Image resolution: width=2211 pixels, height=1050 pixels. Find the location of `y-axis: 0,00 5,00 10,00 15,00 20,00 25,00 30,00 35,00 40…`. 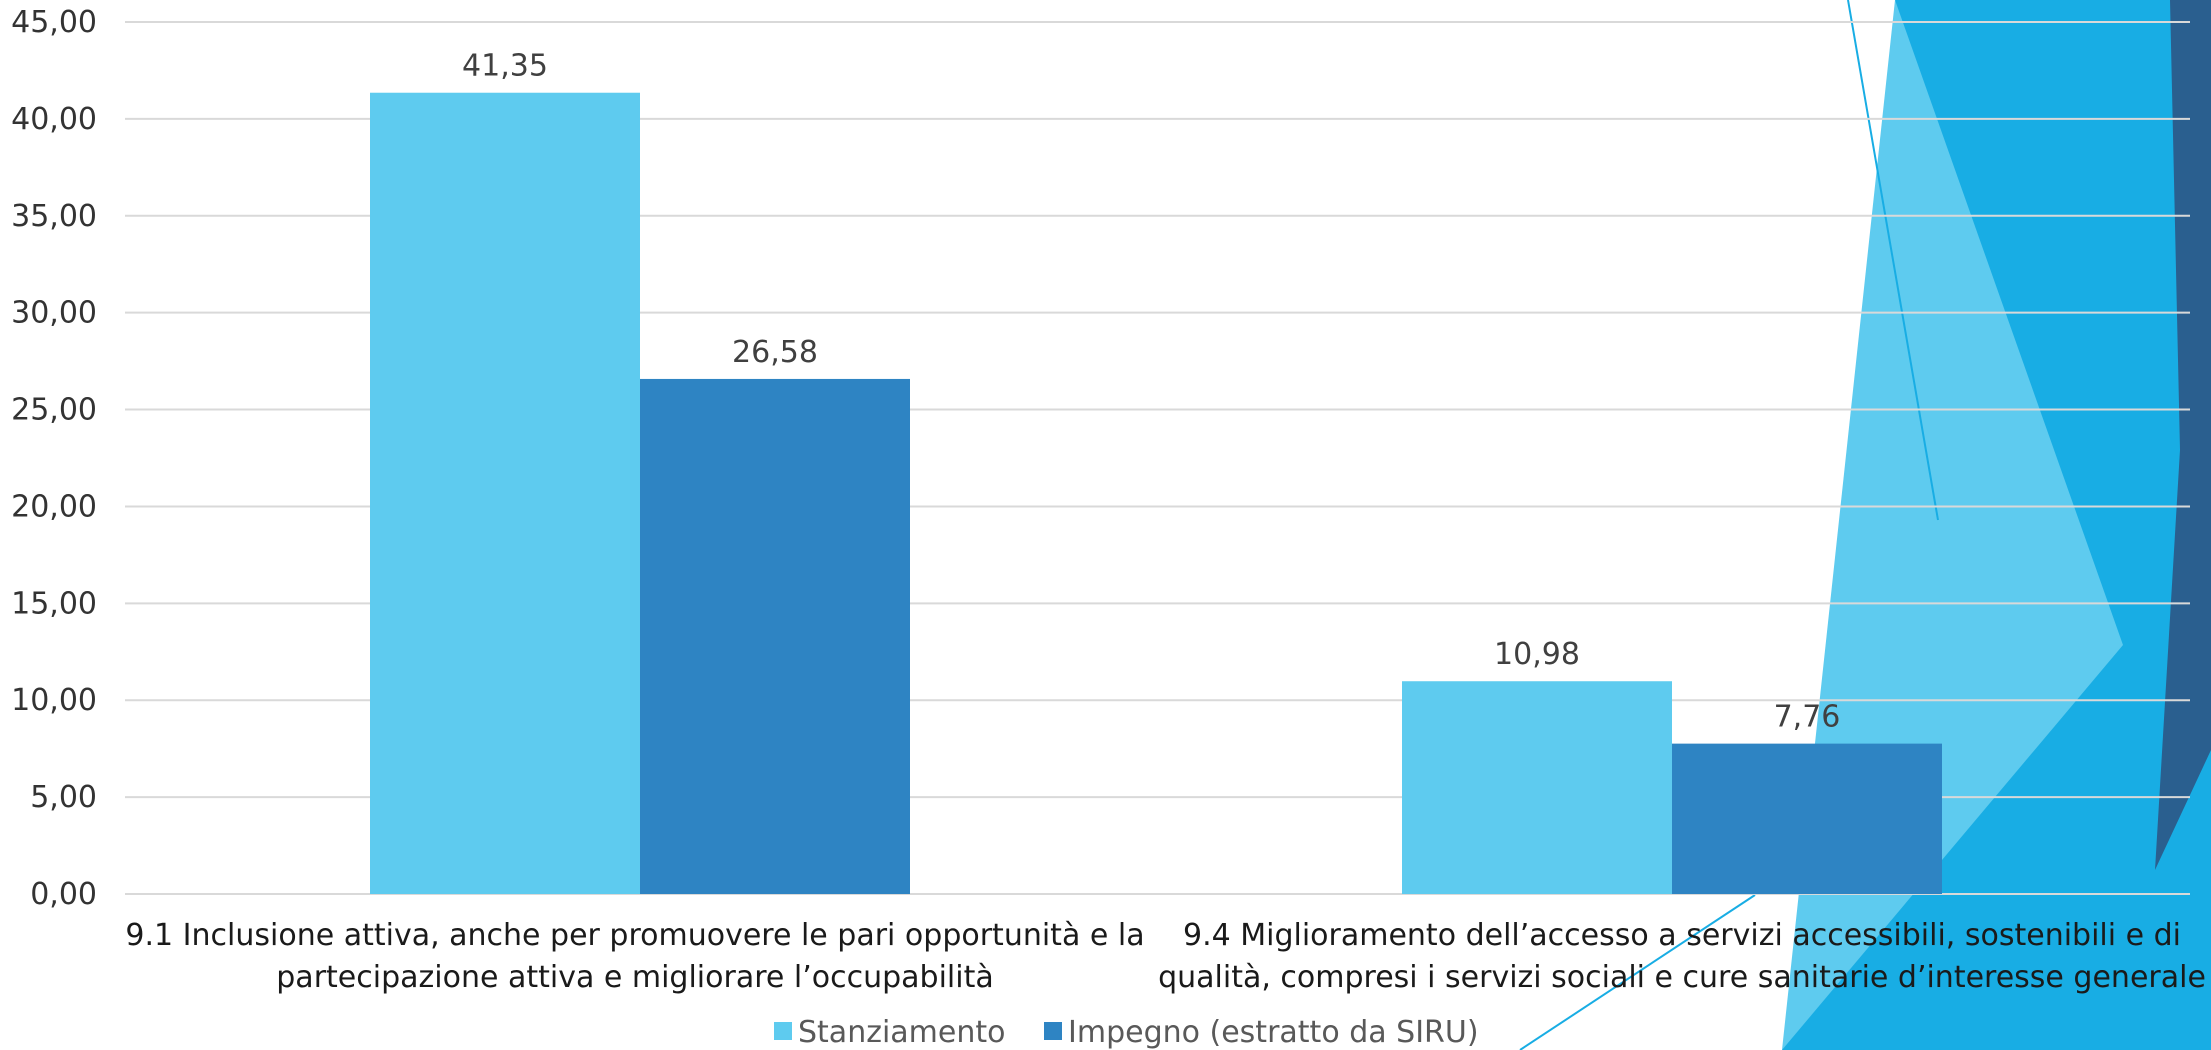

y-axis: 0,00 5,00 10,00 15,00 20,00 25,00 30,00 35,00 40… is located at coordinates (54, 458).